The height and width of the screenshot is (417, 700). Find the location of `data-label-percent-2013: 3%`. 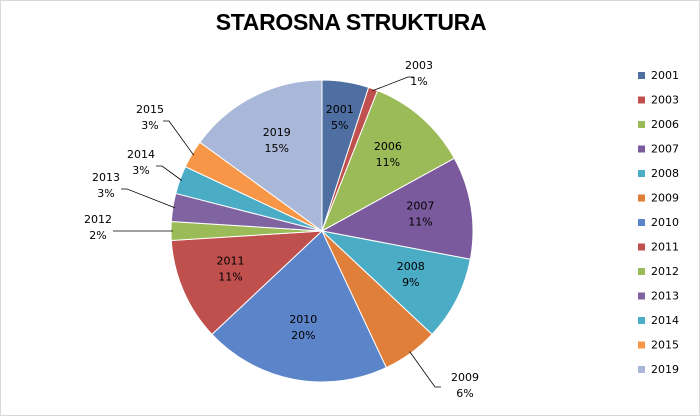

data-label-percent-2013: 3% is located at coordinates (105, 193).